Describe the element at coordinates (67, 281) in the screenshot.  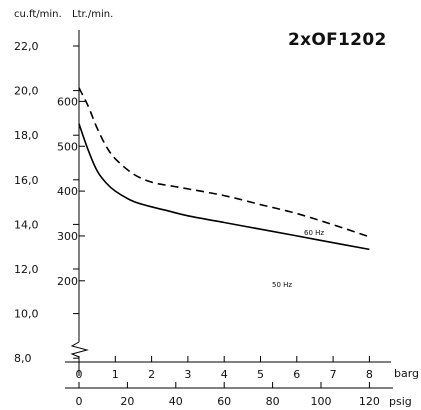
I see `ltr-tick-label: 200` at that location.